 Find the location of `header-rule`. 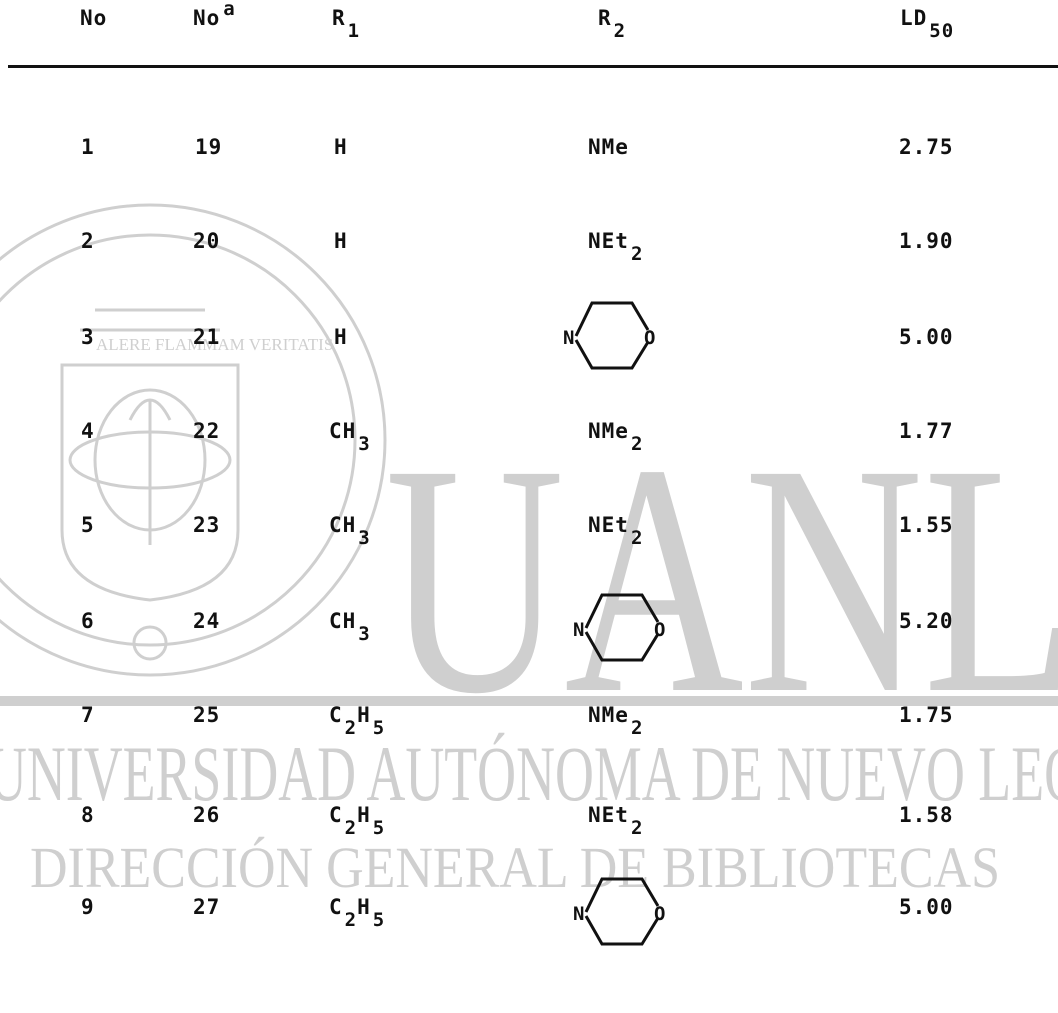

header-rule is located at coordinates (533, 66).